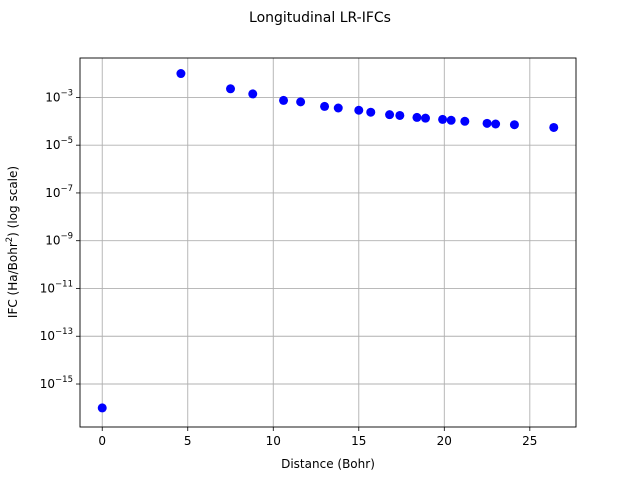 This screenshot has height=480, width=640. Describe the element at coordinates (66, 93) in the screenshot. I see `y-tick-label-exponent: −3` at that location.